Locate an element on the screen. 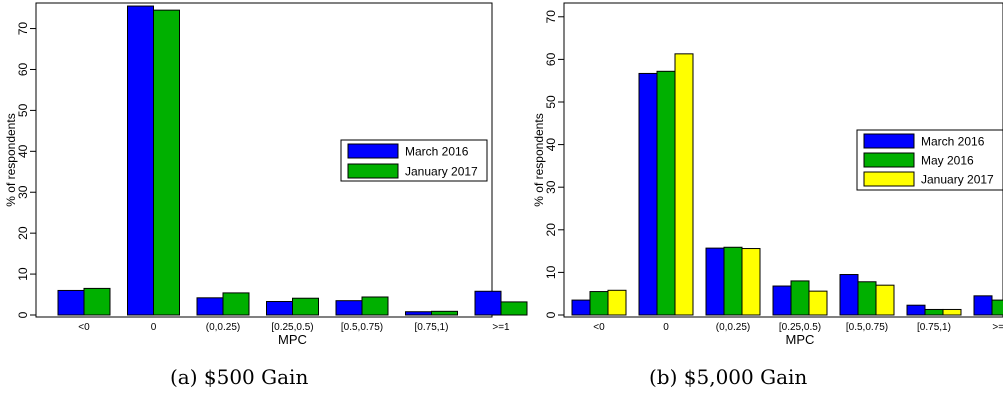  legend-label: May 2016 is located at coordinates (947, 161).